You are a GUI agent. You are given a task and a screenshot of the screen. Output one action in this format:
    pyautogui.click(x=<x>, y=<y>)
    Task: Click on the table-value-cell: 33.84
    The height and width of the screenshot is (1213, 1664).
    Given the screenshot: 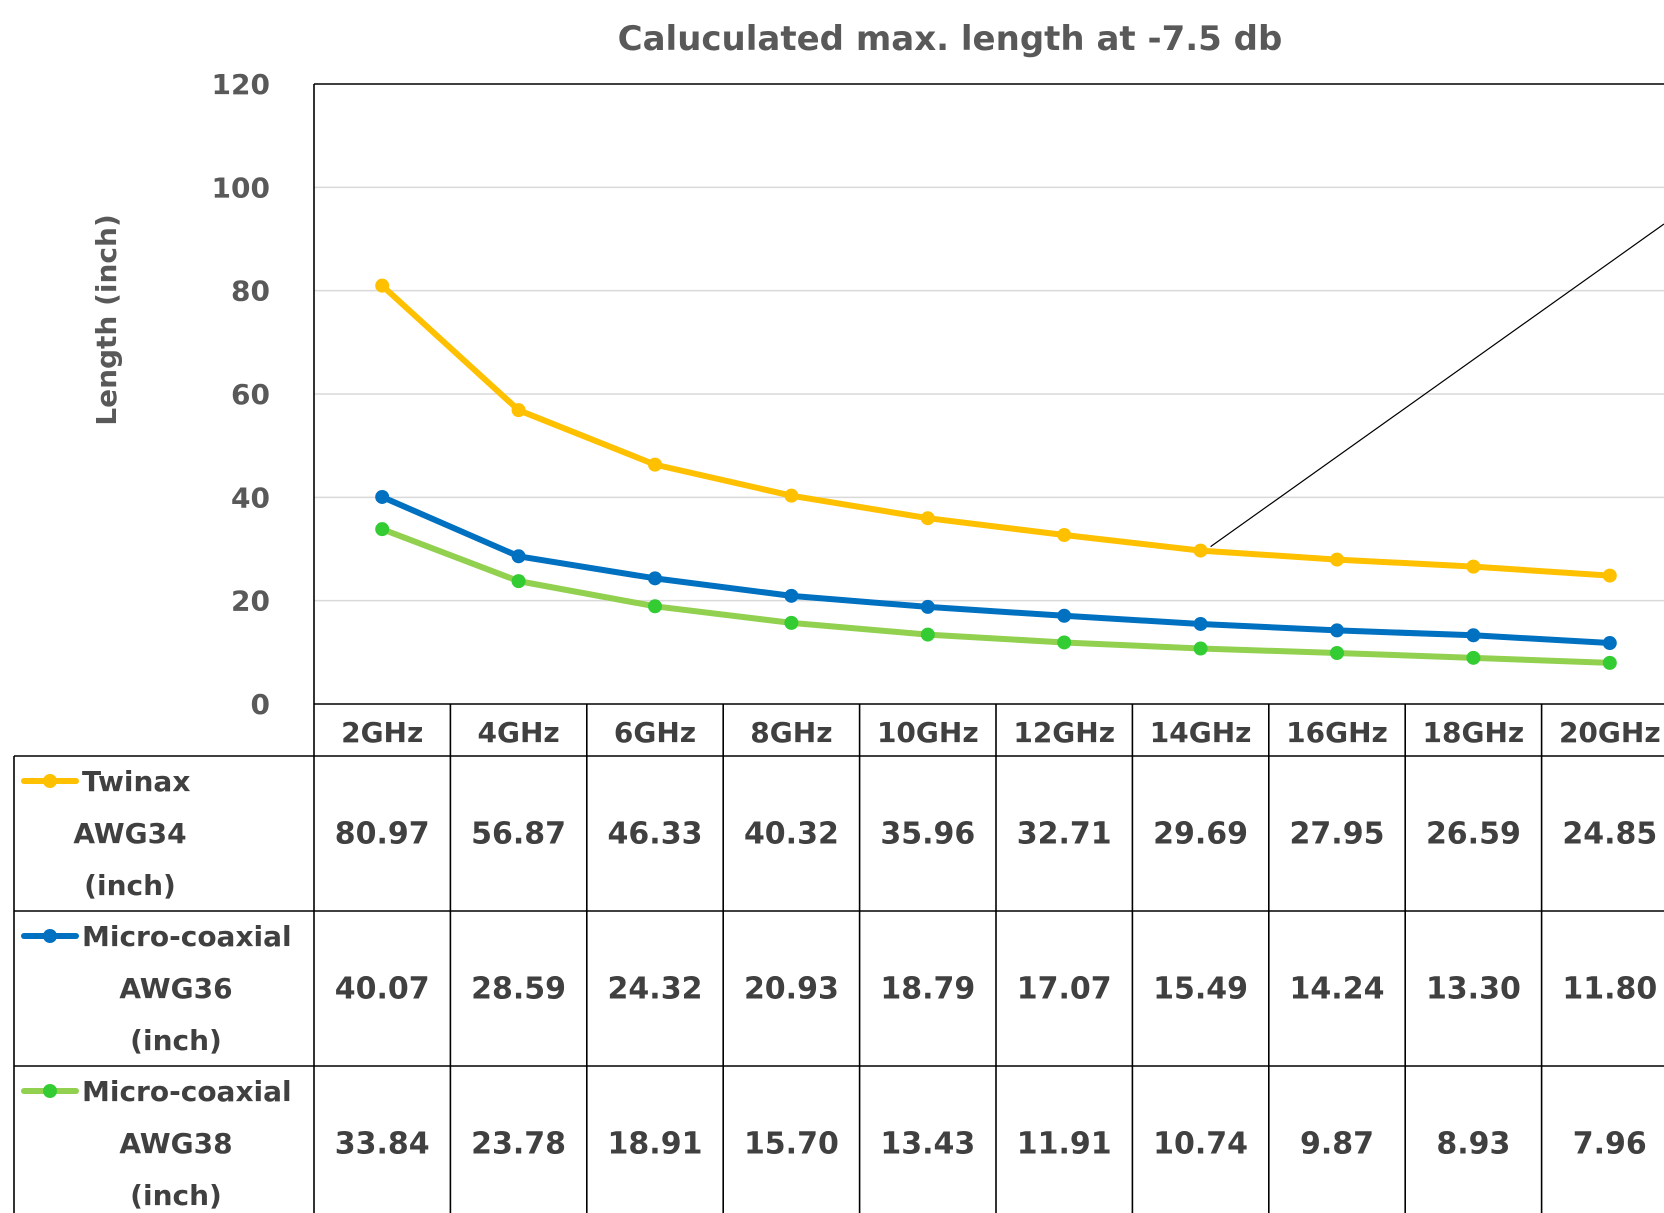 What is the action you would take?
    pyautogui.click(x=382, y=1144)
    